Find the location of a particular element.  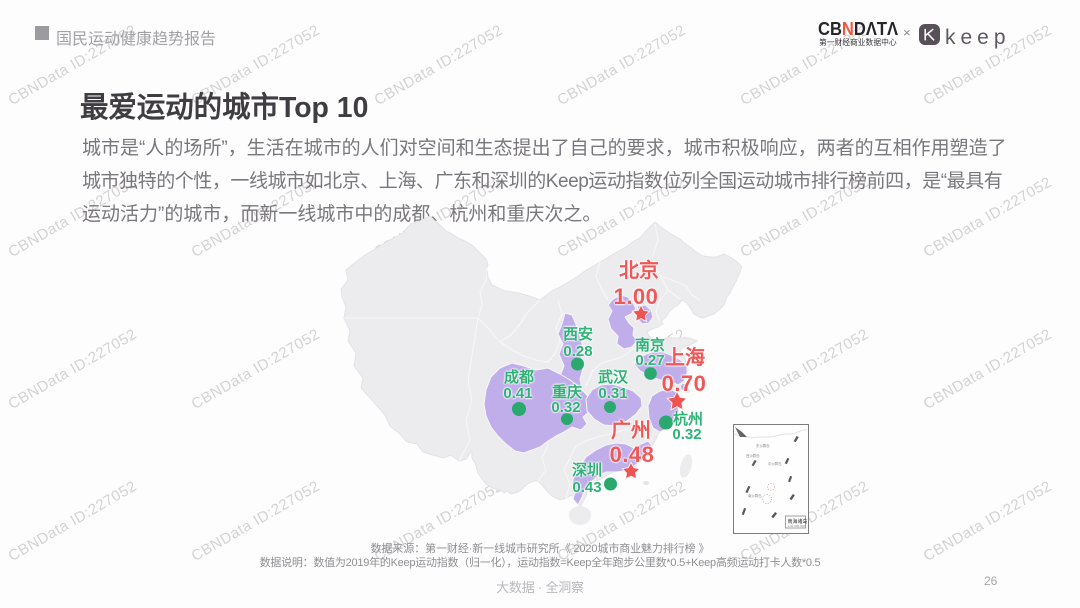

svg-text: 南沙群岛 is located at coordinates (755, 495).